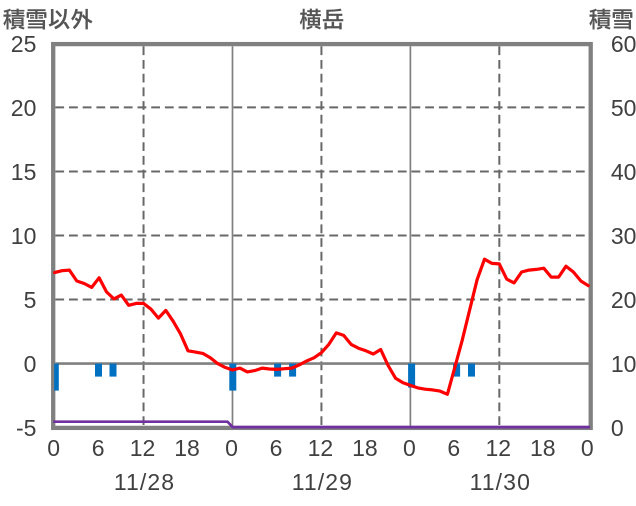 The width and height of the screenshot is (636, 506). I want to click on svg-text: 5, so click(30, 300).